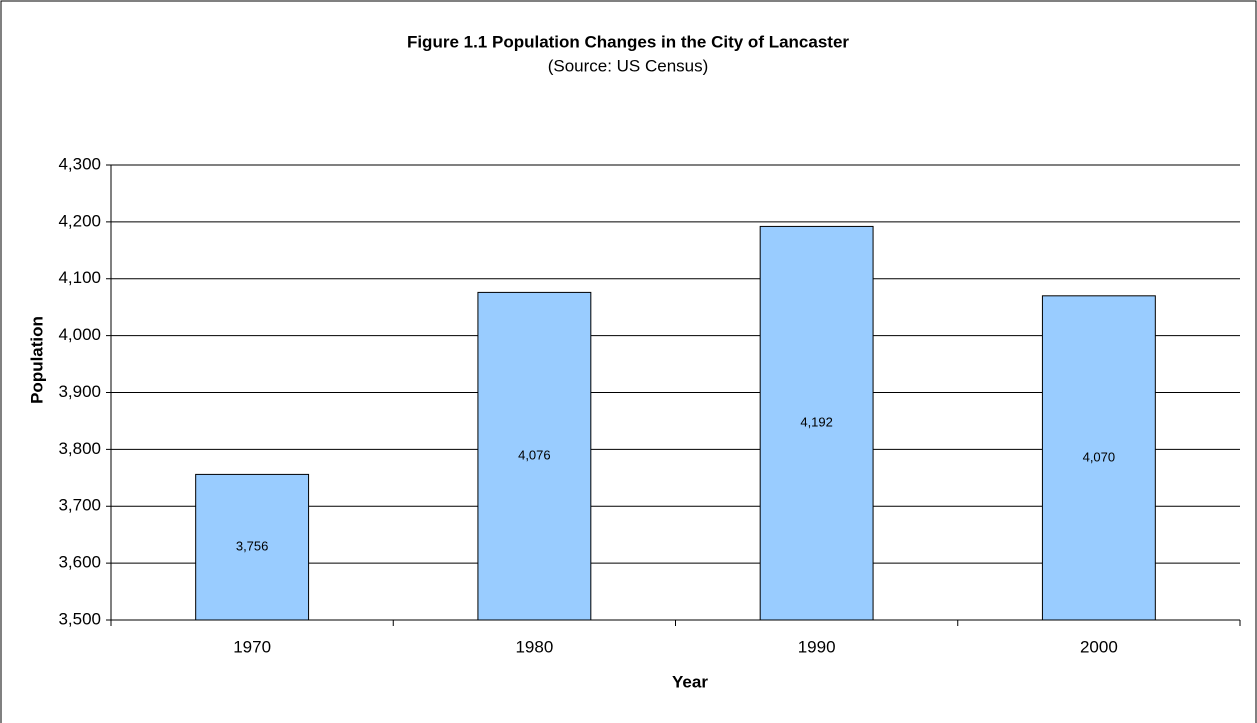  Describe the element at coordinates (690, 681) in the screenshot. I see `x-axis-label: Year` at that location.